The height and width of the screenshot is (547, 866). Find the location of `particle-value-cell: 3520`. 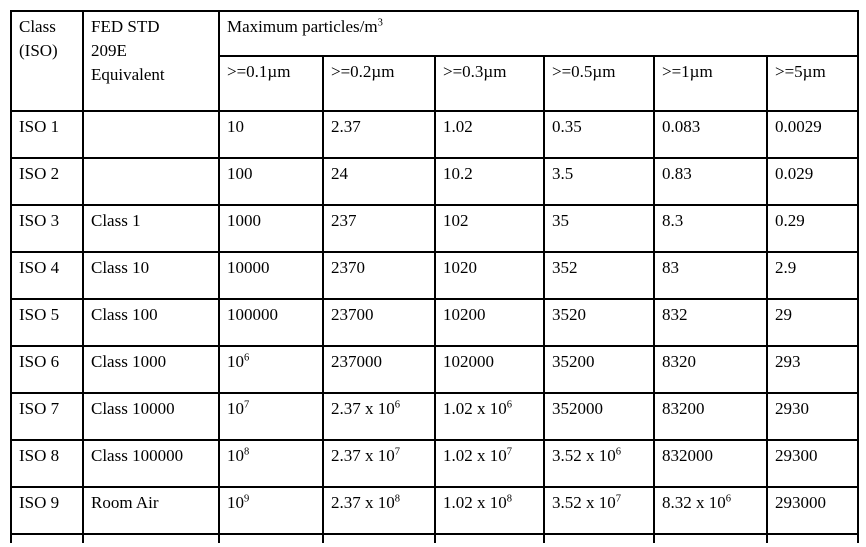

particle-value-cell: 3520 is located at coordinates (599, 322).